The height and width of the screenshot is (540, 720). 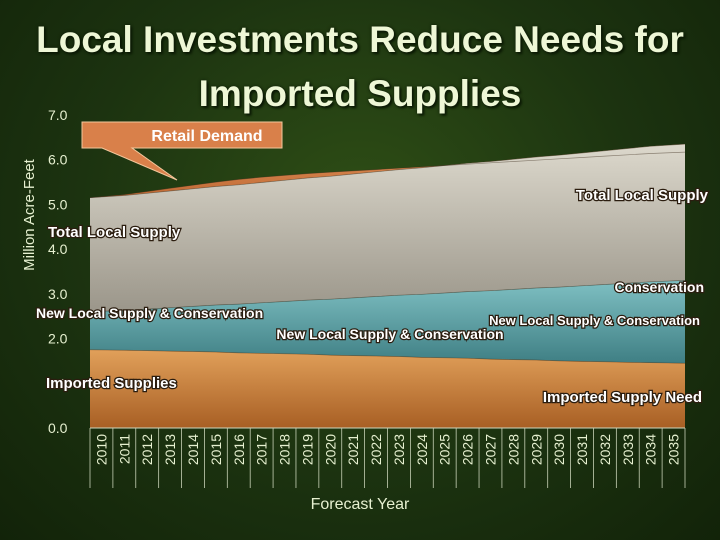 What do you see at coordinates (468, 449) in the screenshot?
I see `x-tick-label: 2026` at bounding box center [468, 449].